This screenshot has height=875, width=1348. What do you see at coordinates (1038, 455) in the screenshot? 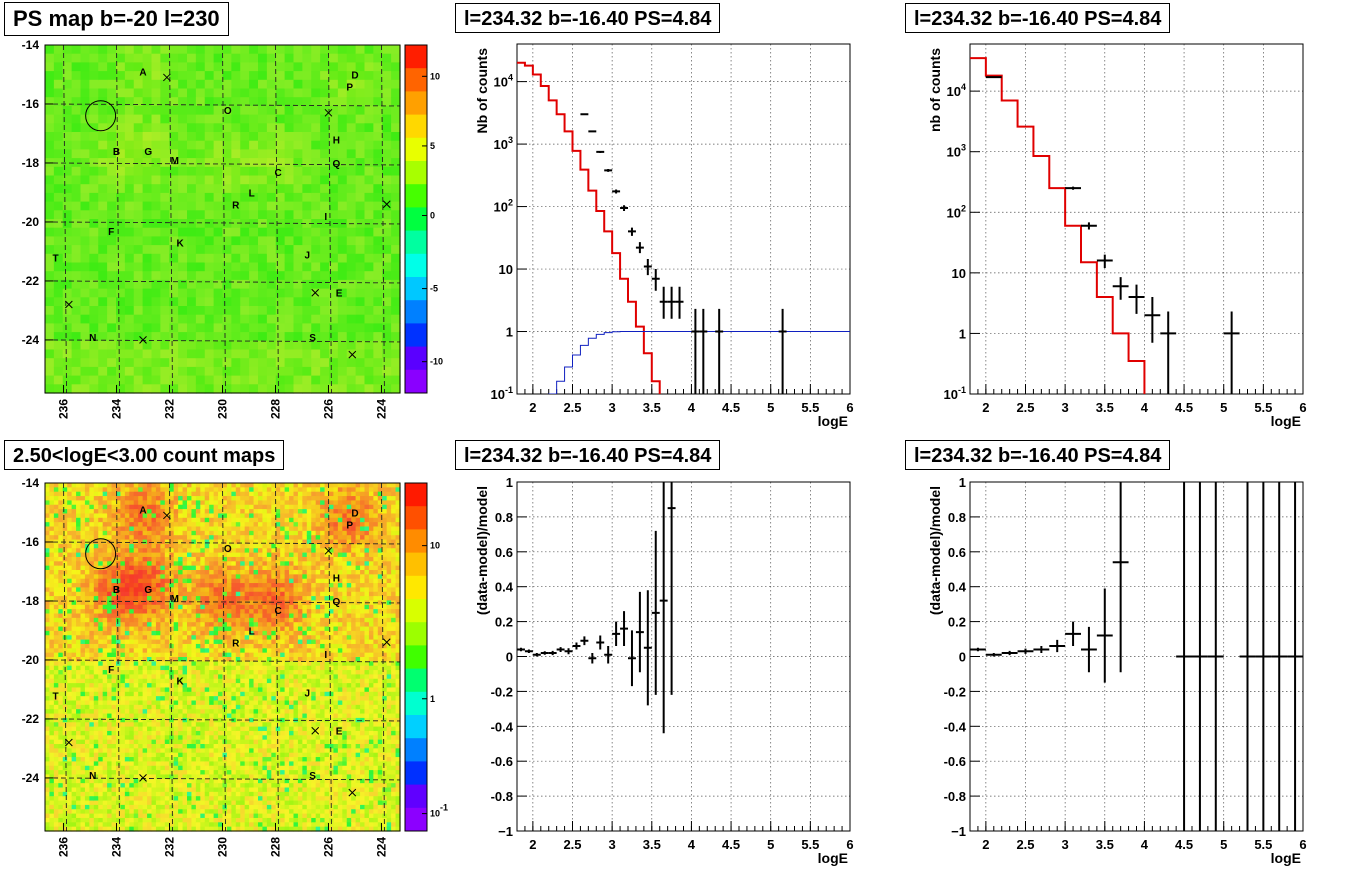
I see `residual-right-title: l=234.32 b=-16.40 PS=4.84` at bounding box center [1038, 455].